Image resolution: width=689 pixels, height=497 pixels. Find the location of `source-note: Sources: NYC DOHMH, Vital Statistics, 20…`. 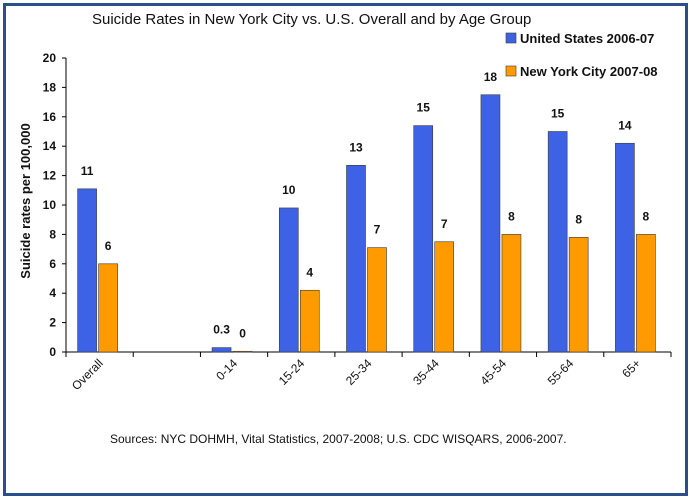

source-note: Sources: NYC DOHMH, Vital Statistics, 20… is located at coordinates (338, 439).